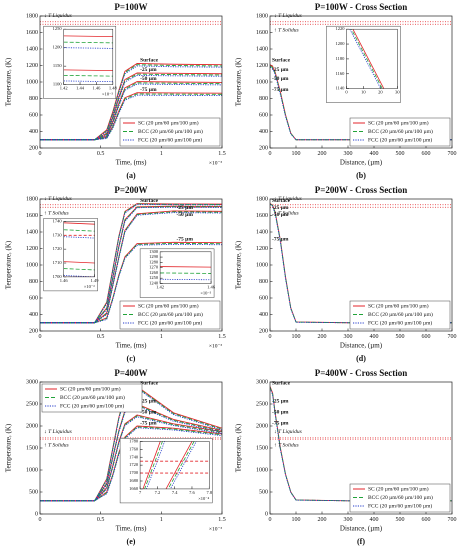 The width and height of the screenshot is (460, 550). What do you see at coordinates (58, 84) in the screenshot?
I see `y-tick-label: 1100` at bounding box center [58, 84].